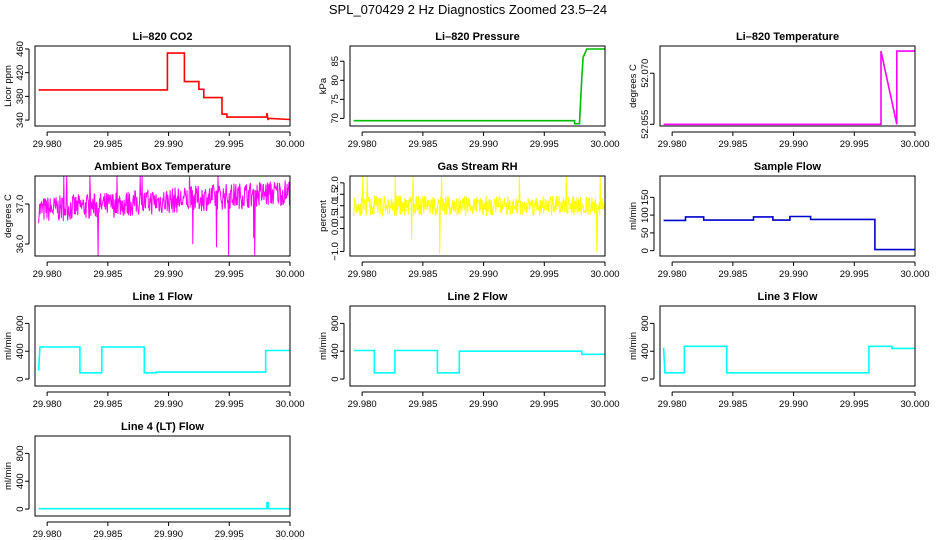 The width and height of the screenshot is (936, 540). I want to click on y-tick-label: 150, so click(645, 197).